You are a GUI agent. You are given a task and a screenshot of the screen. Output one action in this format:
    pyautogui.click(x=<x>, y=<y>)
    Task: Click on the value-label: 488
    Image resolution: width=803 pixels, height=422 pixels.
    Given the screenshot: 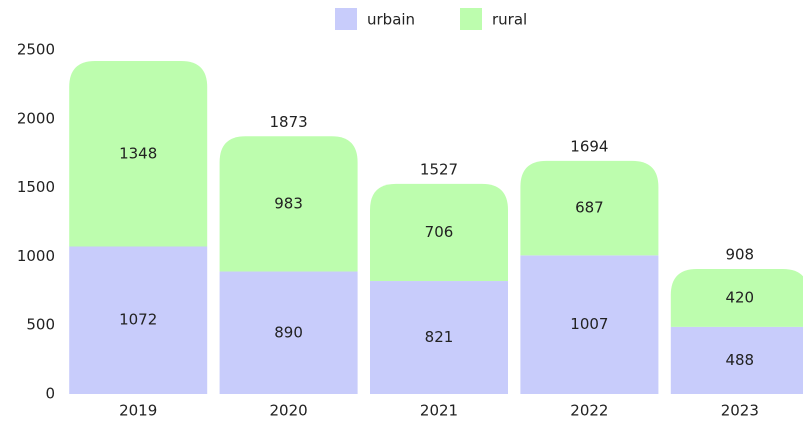 What is the action you would take?
    pyautogui.click(x=739, y=360)
    